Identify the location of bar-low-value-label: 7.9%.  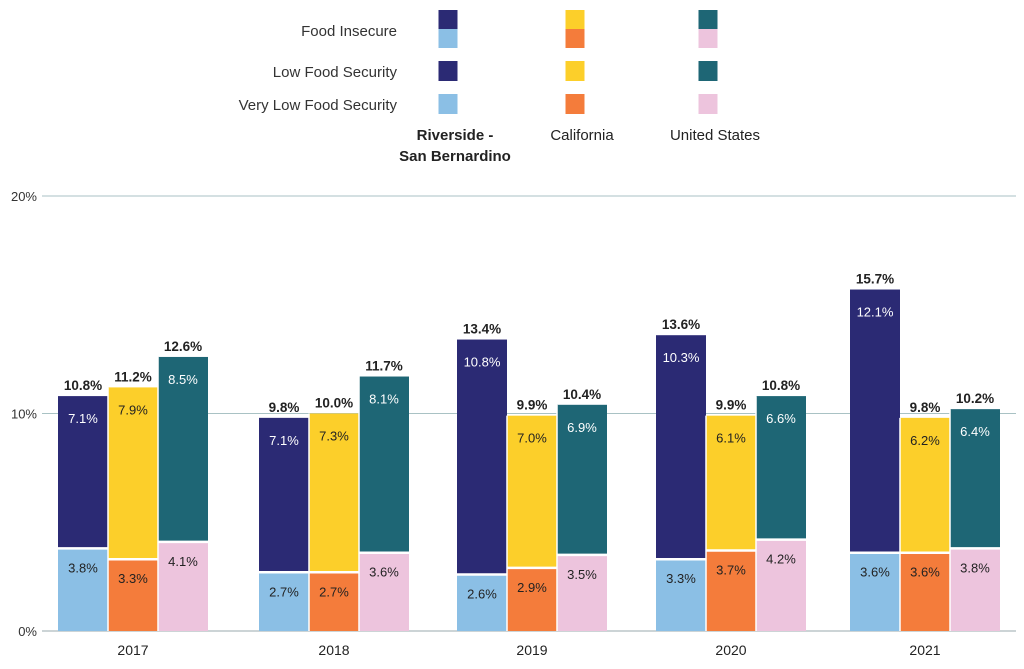
(133, 409).